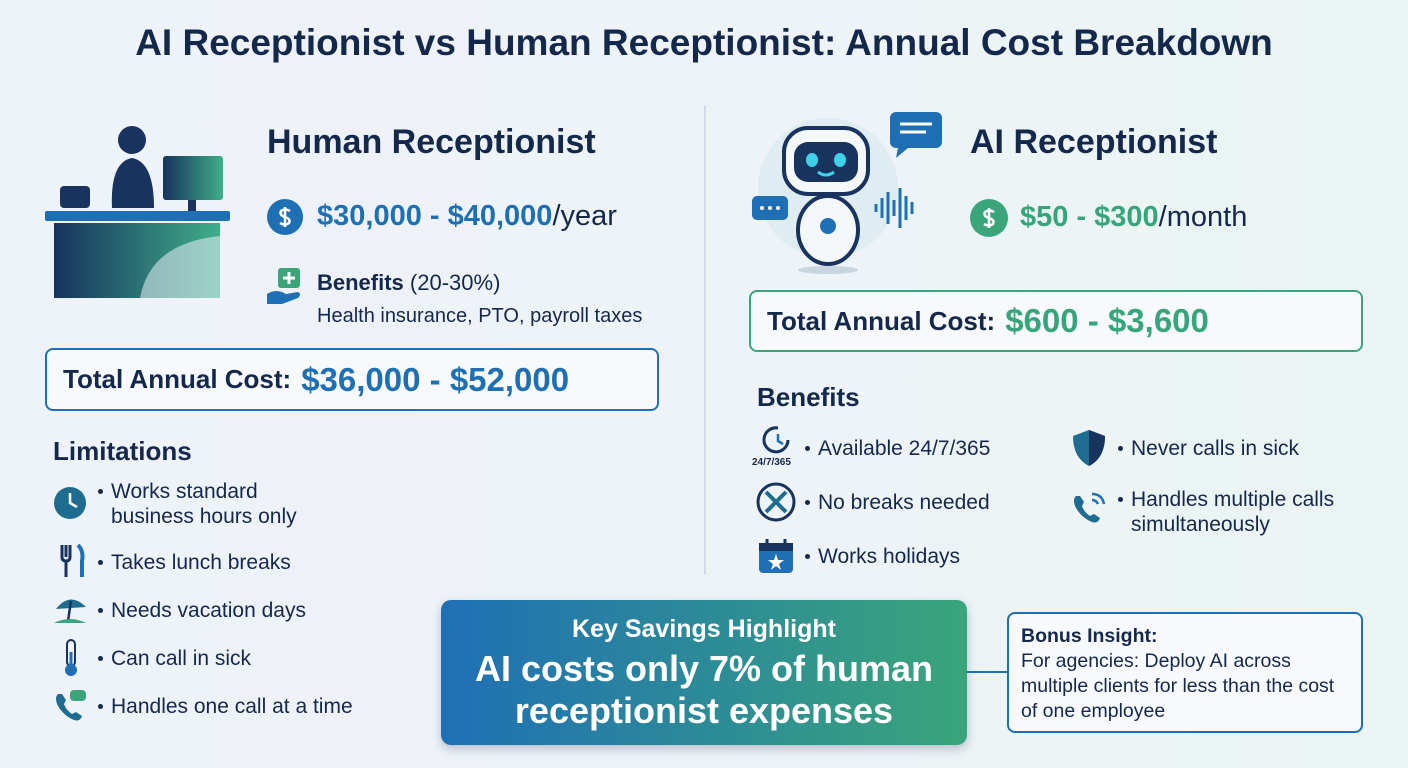 The height and width of the screenshot is (768, 1408). What do you see at coordinates (177, 379) in the screenshot?
I see `total-label: Total Annual Cost:` at bounding box center [177, 379].